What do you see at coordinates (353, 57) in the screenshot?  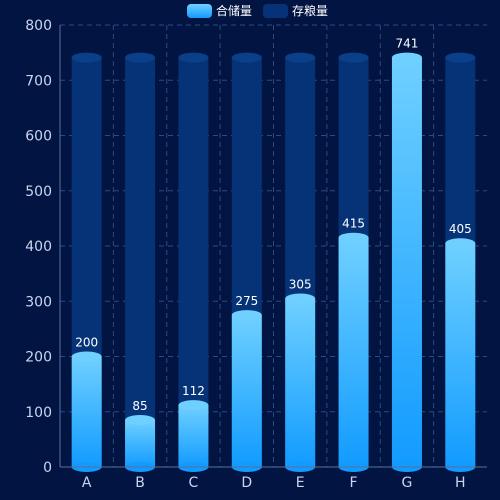 I see `bar-back-cap-F` at bounding box center [353, 57].